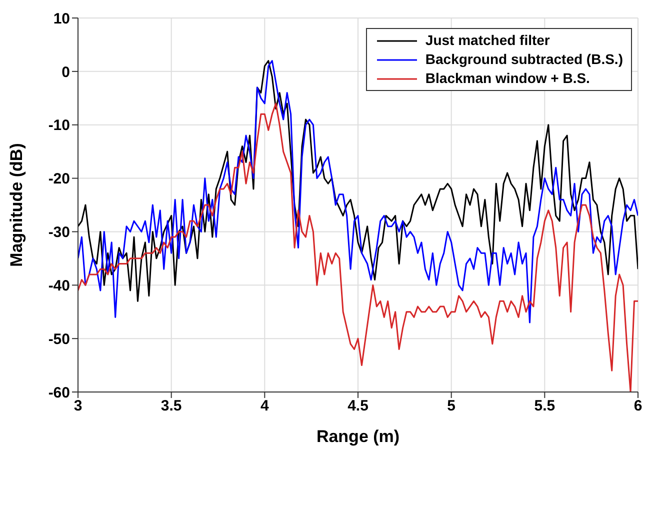 Image resolution: width=654 pixels, height=523 pixels. Describe the element at coordinates (545, 406) in the screenshot. I see `x-tick-label: 5.5` at that location.